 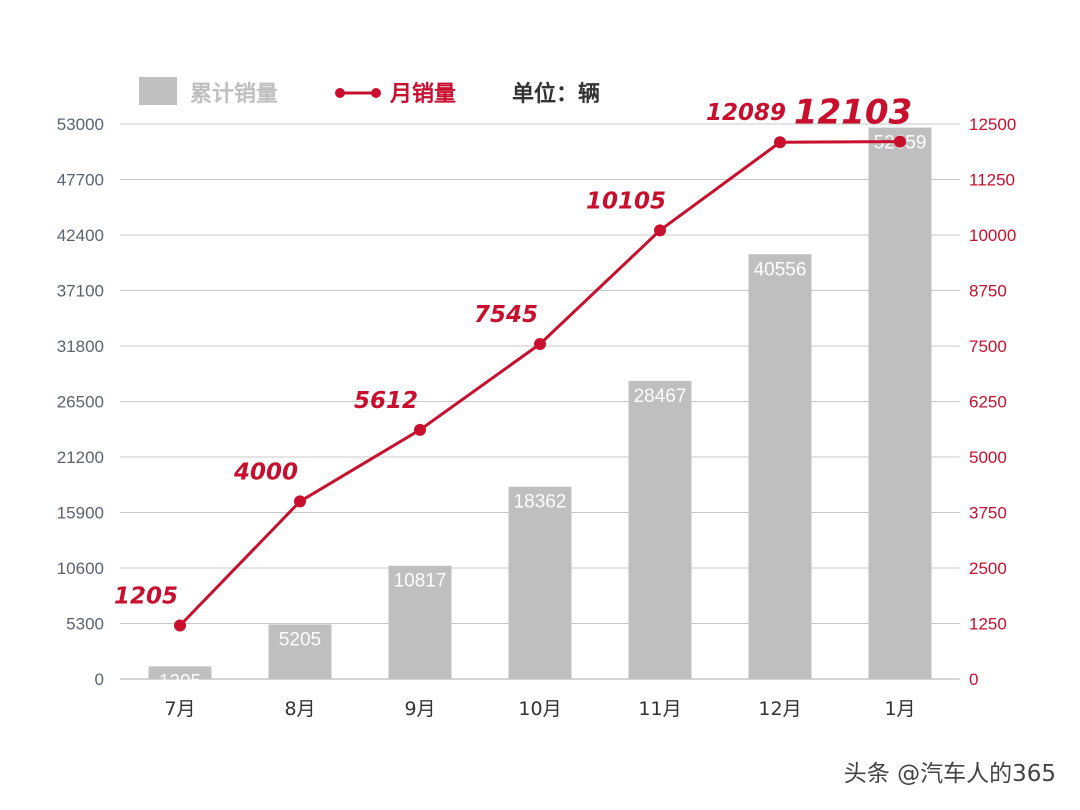 I want to click on right-tick-label: 10000, so click(x=992, y=235).